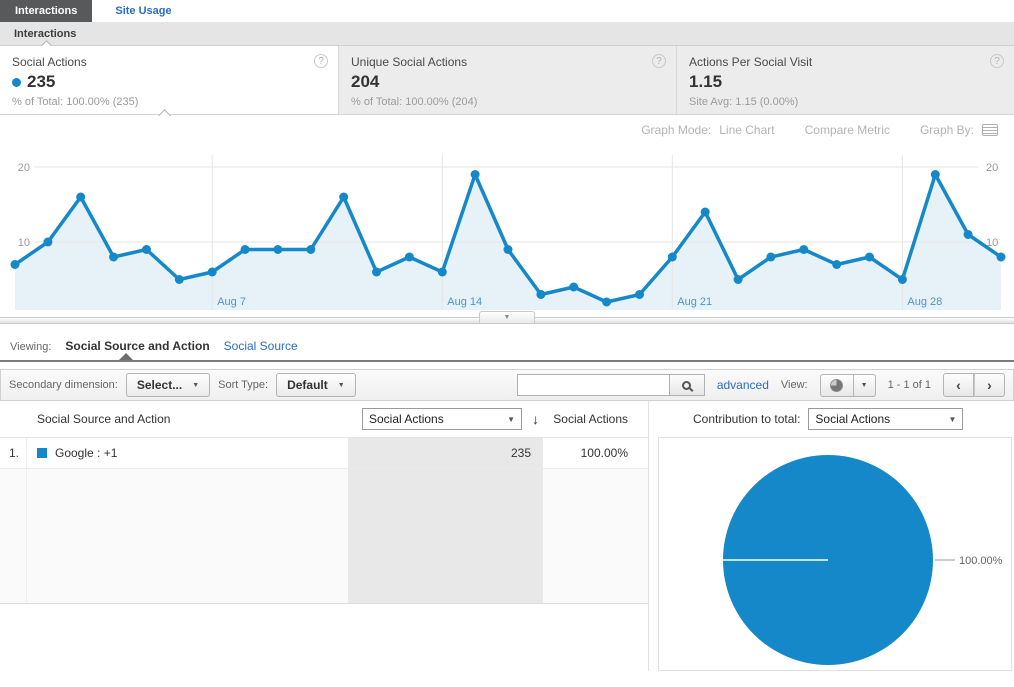 This screenshot has height=687, width=1014. Describe the element at coordinates (41, 81) in the screenshot. I see `scorecard-value: 235` at that location.